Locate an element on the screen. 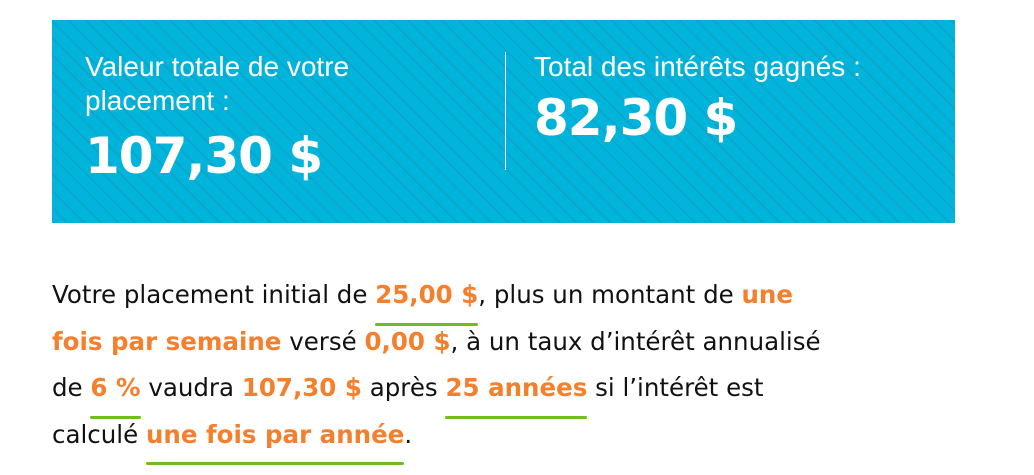 This screenshot has height=475, width=1034. initial-amount: 25,00 $ is located at coordinates (427, 298).